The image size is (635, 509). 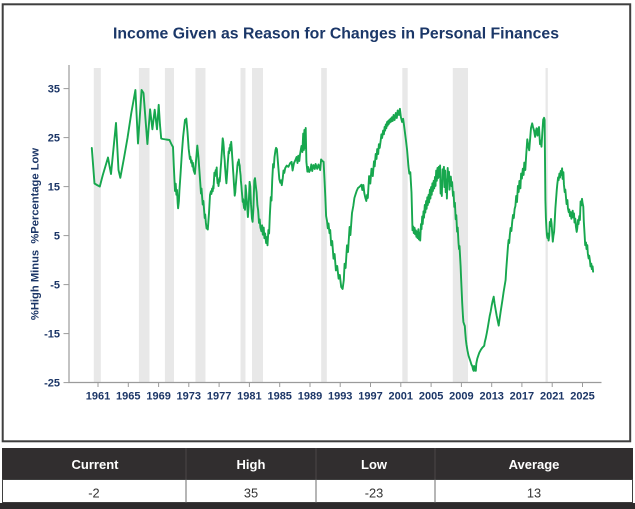 I want to click on svg-text: %High Minus %Percentage Low, so click(x=36, y=234).